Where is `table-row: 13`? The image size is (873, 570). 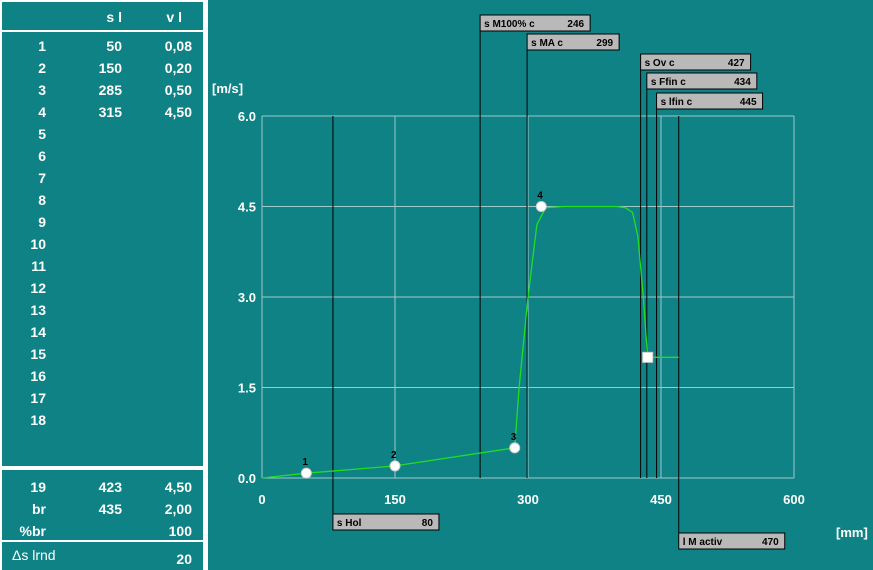
table-row: 13 is located at coordinates (102, 313).